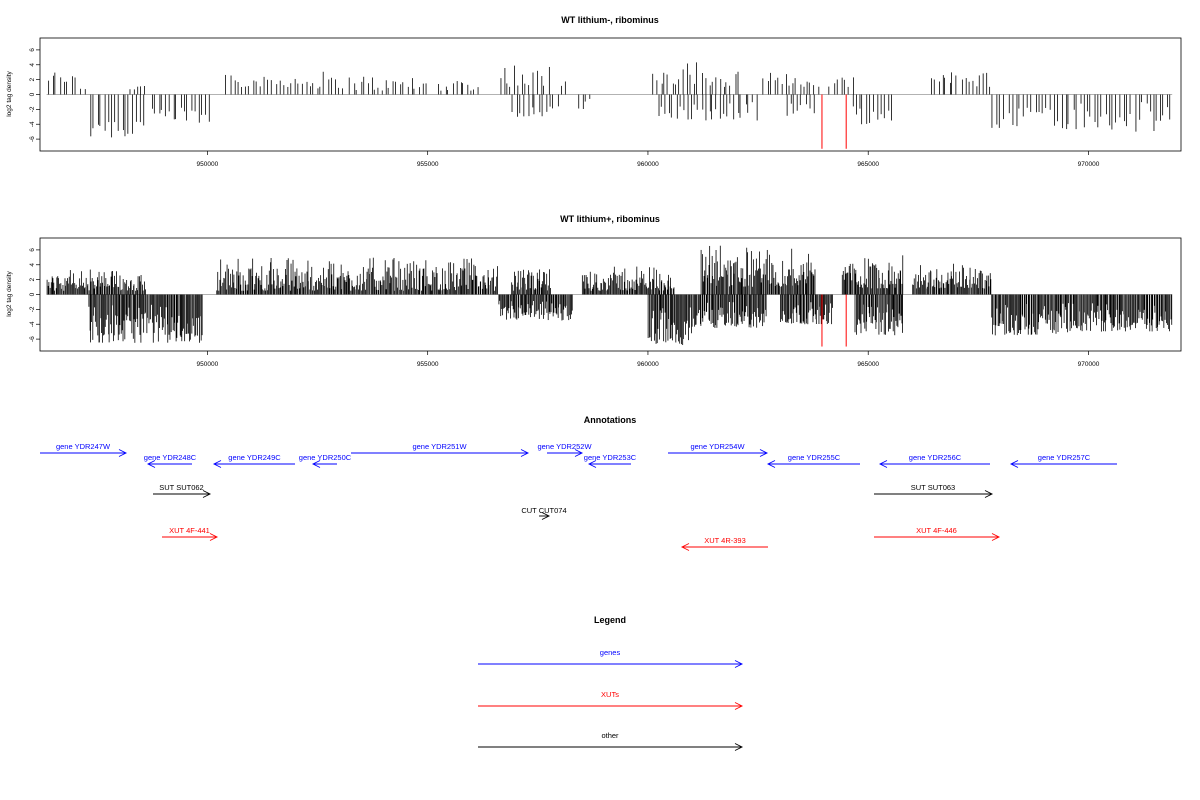 This screenshot has width=1200, height=800. I want to click on annotation-arrow: gene YDR254W, so click(718, 449).